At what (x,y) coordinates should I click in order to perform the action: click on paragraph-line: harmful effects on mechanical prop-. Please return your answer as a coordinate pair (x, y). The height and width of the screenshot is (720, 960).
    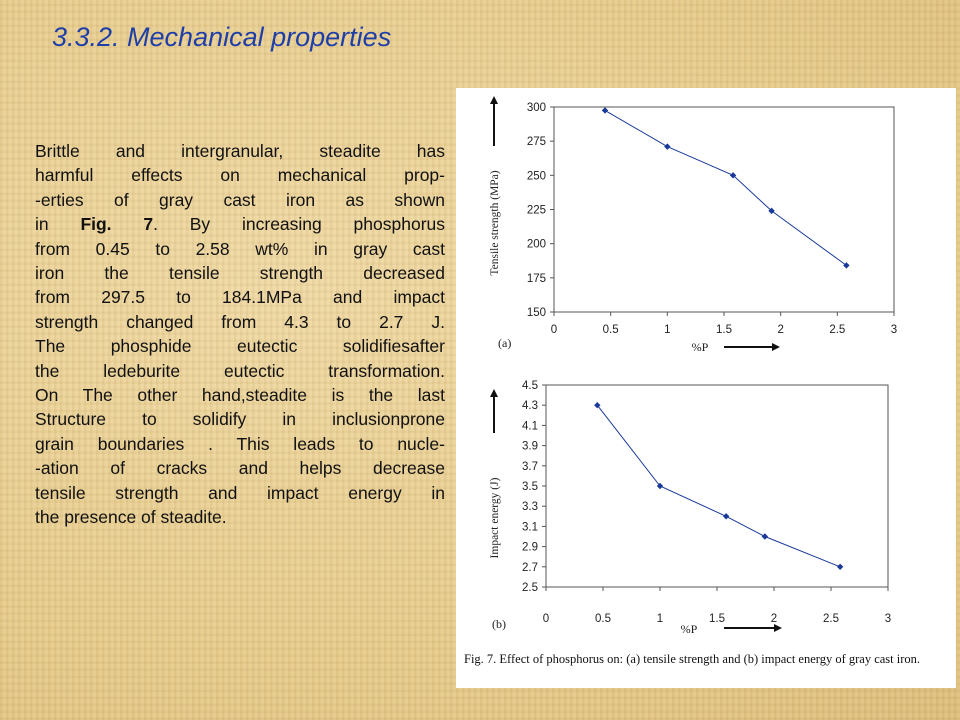
    Looking at the image, I should click on (240, 175).